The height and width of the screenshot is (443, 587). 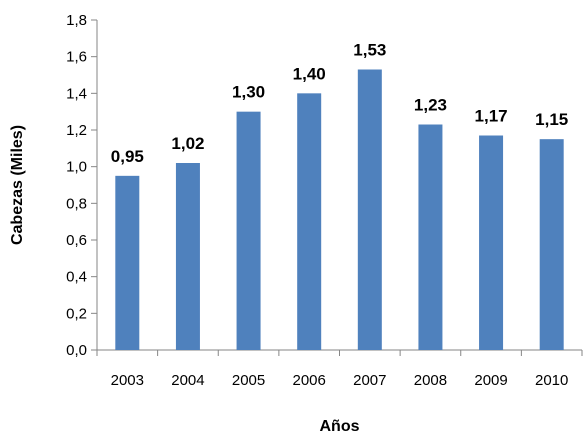 What do you see at coordinates (369, 209) in the screenshot?
I see `bar-2007` at bounding box center [369, 209].